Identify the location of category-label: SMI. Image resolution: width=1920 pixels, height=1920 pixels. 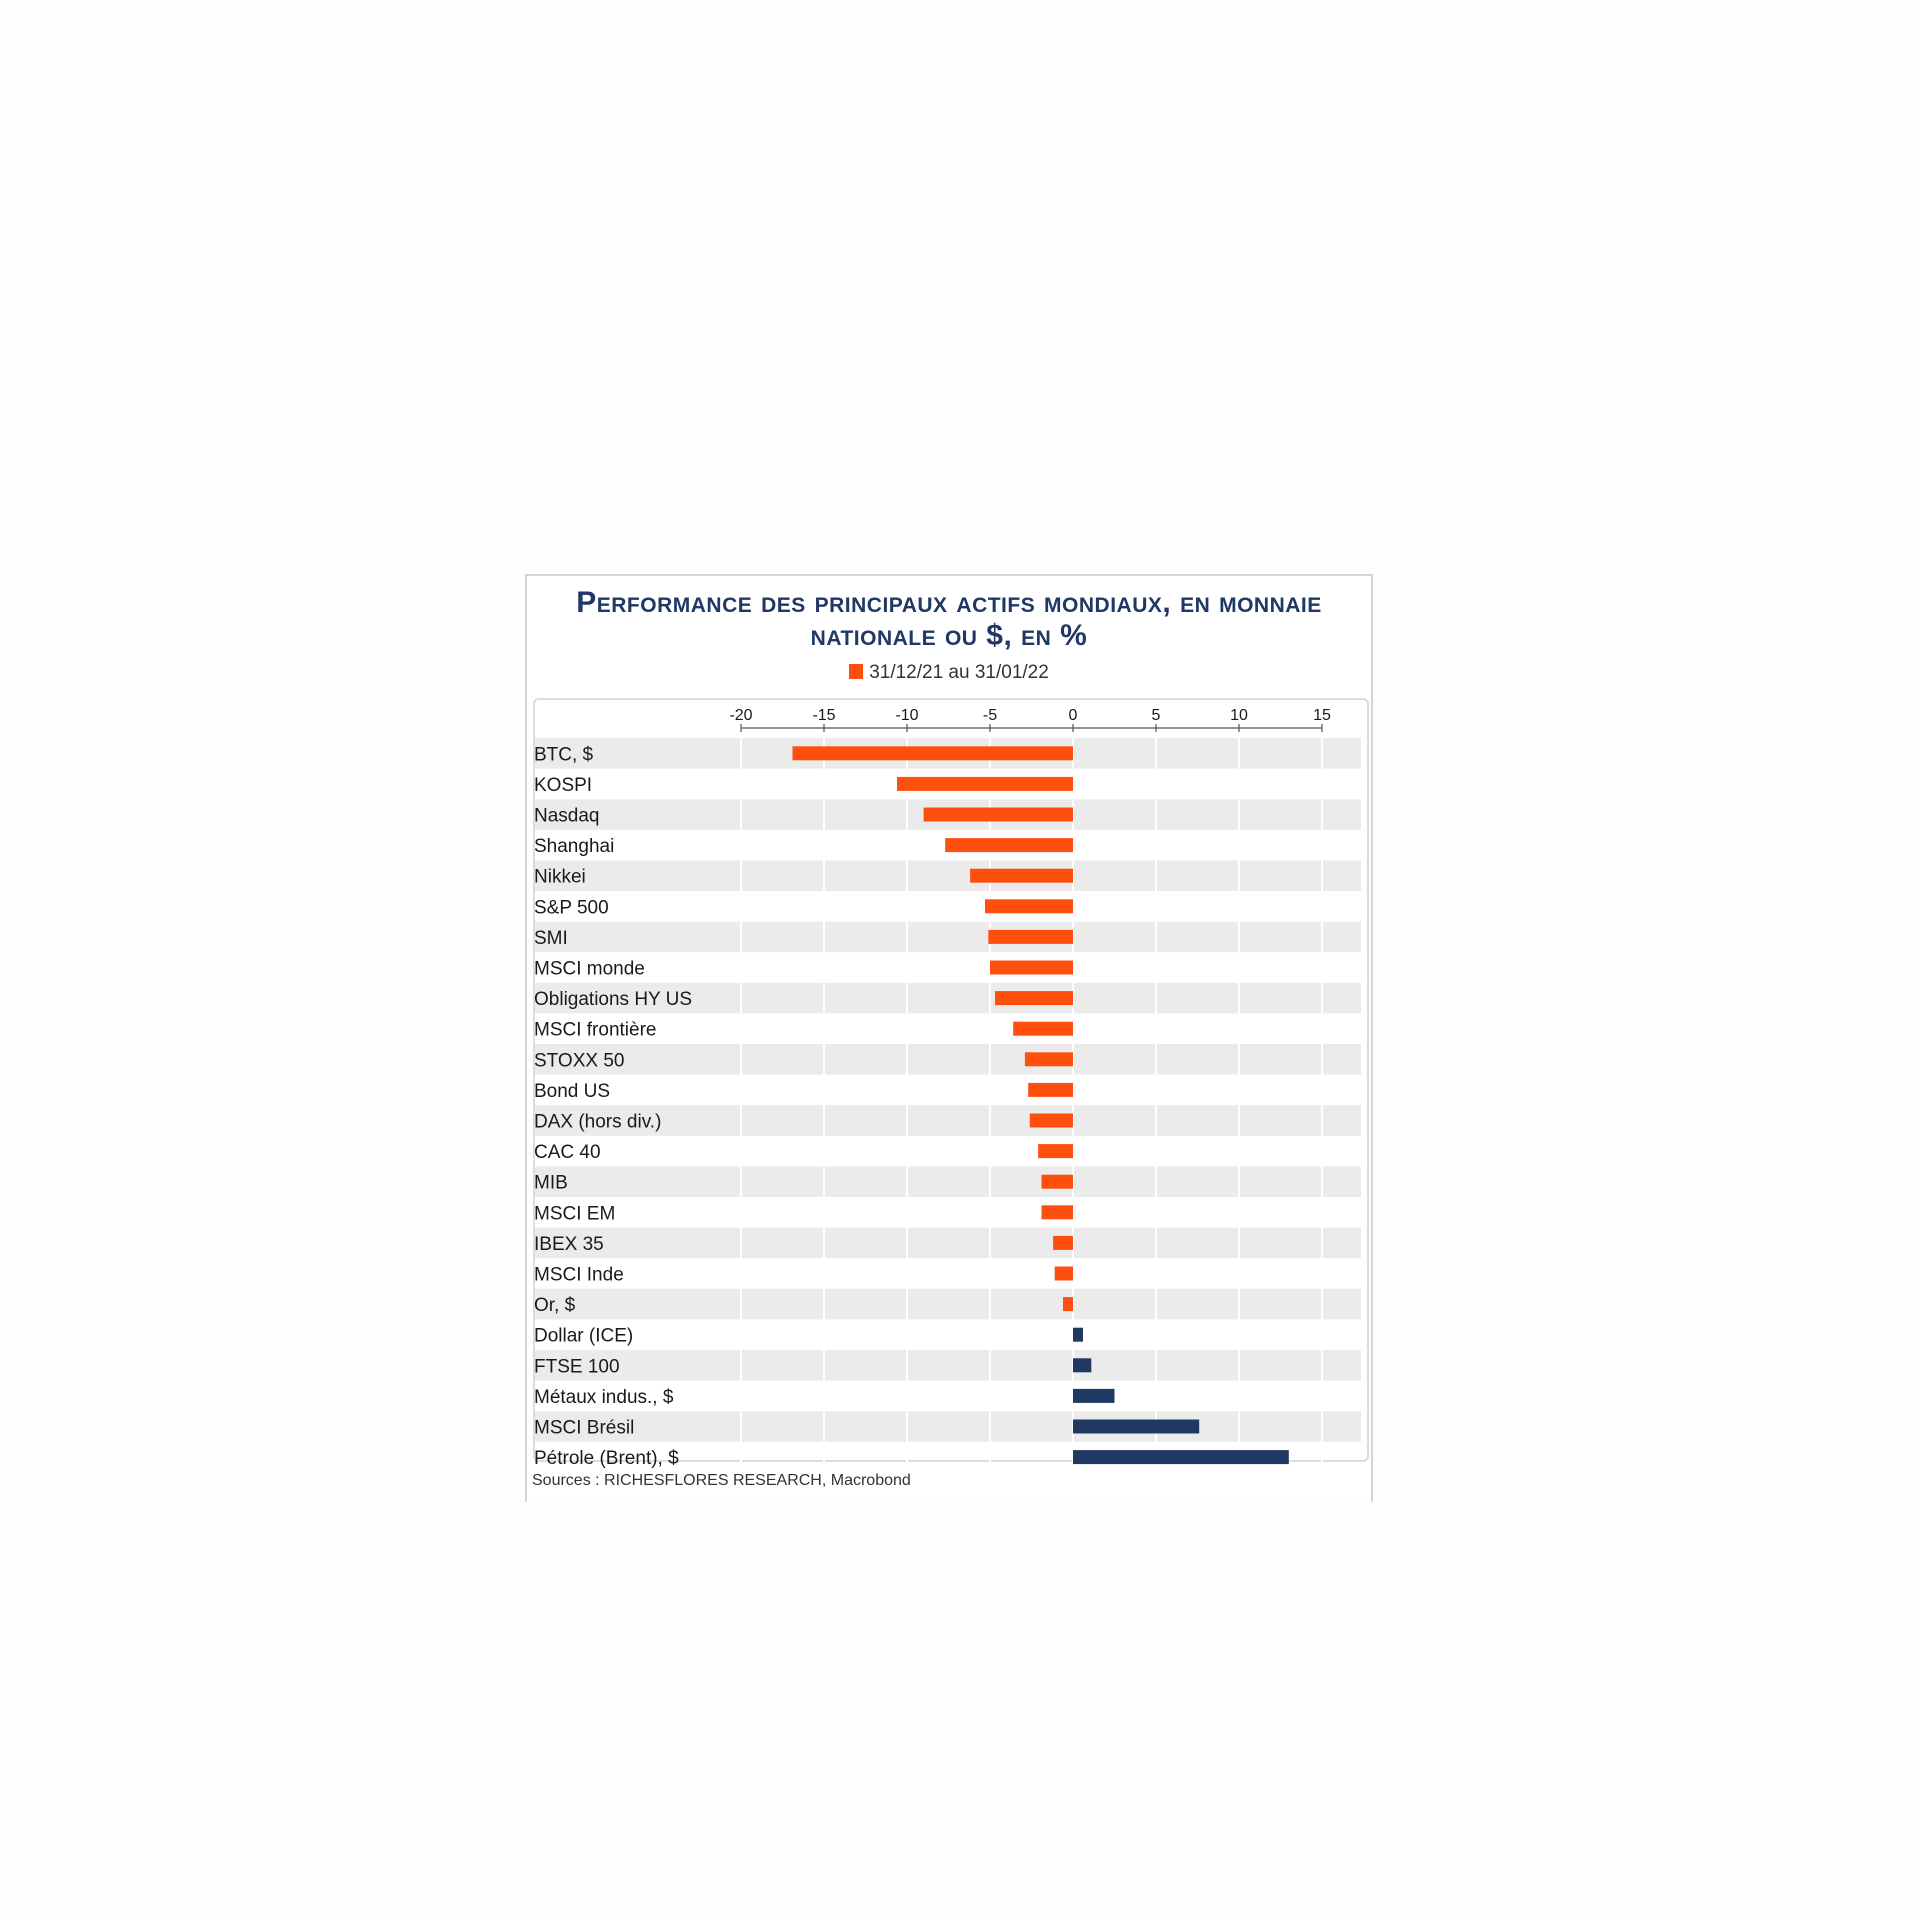
(551, 938).